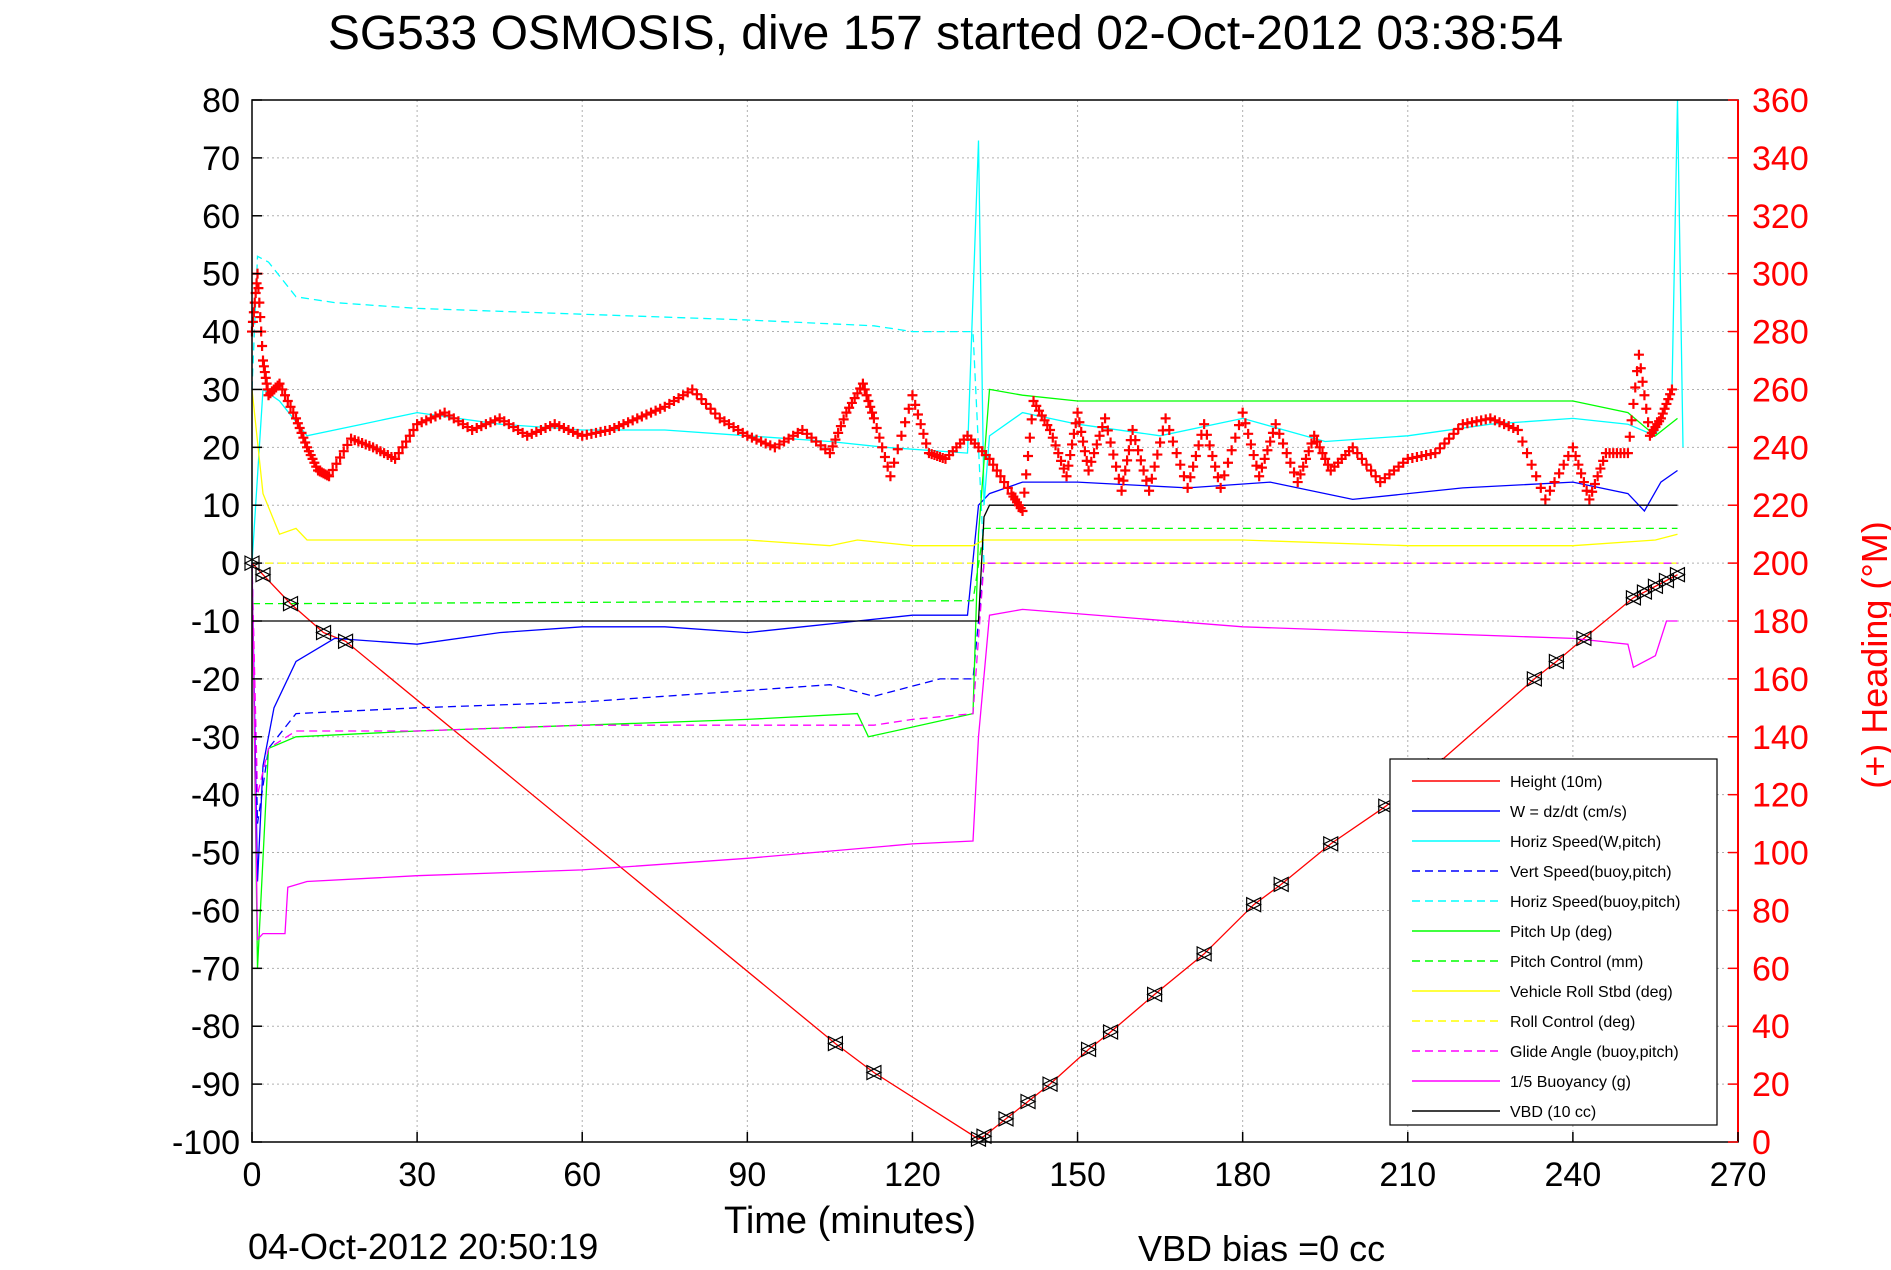 This screenshot has width=1891, height=1270. Describe the element at coordinates (1780, 564) in the screenshot. I see `y-right-tick-label: 200` at that location.